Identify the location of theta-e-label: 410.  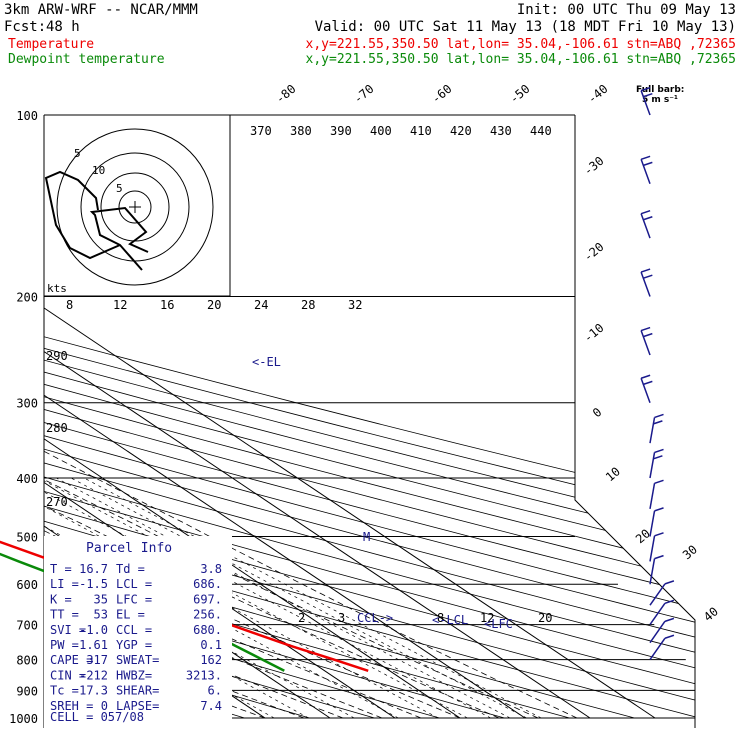
(421, 131).